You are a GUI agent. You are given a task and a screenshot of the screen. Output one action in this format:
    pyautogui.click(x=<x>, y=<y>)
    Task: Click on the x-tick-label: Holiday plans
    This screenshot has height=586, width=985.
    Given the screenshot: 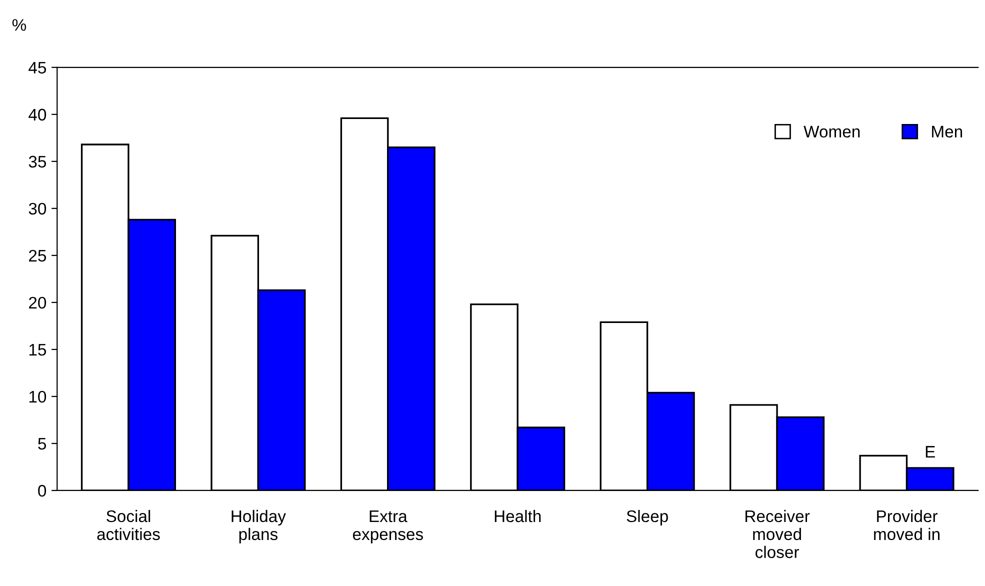 What is the action you would take?
    pyautogui.click(x=259, y=527)
    